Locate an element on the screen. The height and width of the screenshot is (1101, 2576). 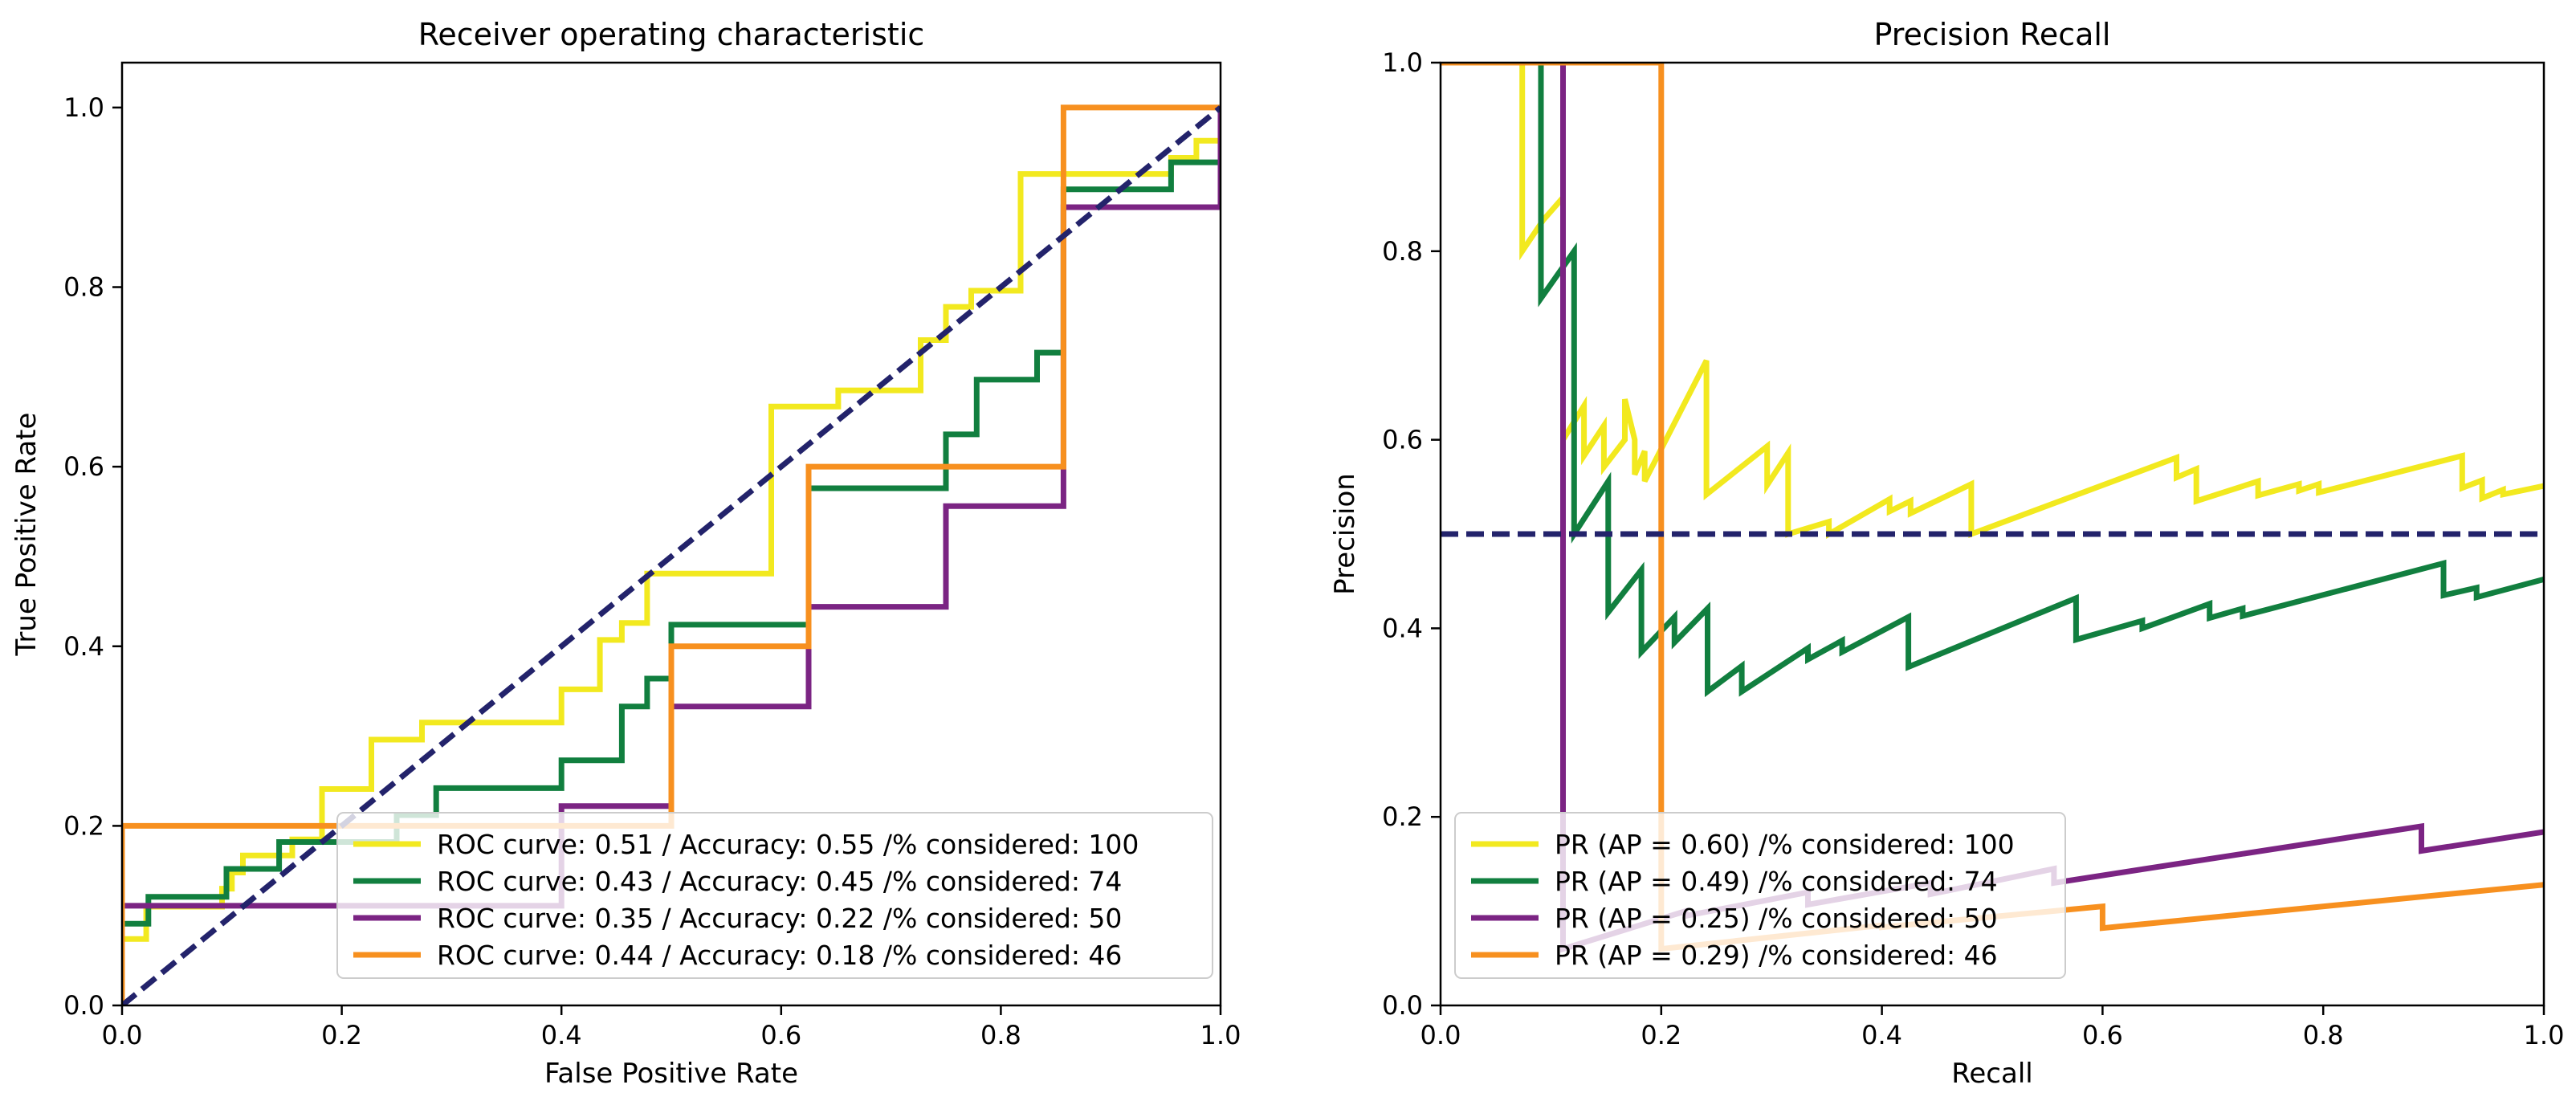
pr-ytick-label: 0.0 is located at coordinates (1402, 1005).